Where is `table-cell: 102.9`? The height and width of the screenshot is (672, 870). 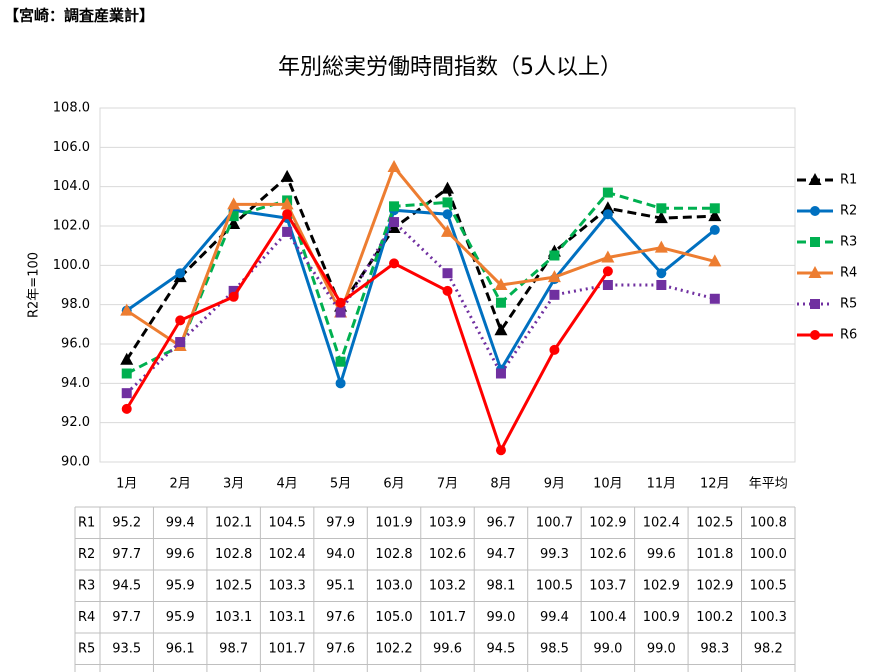 table-cell: 102.9 is located at coordinates (714, 585).